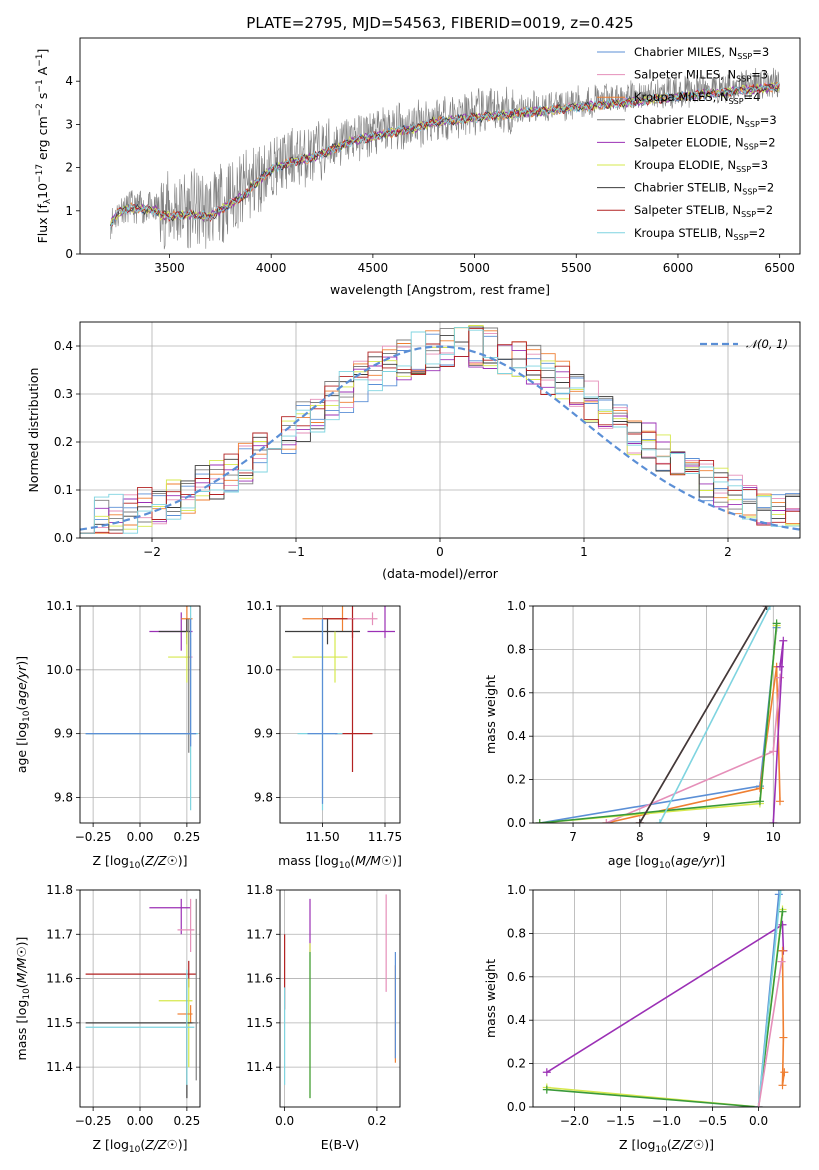  Describe the element at coordinates (44, 146) in the screenshot. I see `y-axis-label: Flux [fλ10−17 erg cm−2 s−1 A−1]` at that location.